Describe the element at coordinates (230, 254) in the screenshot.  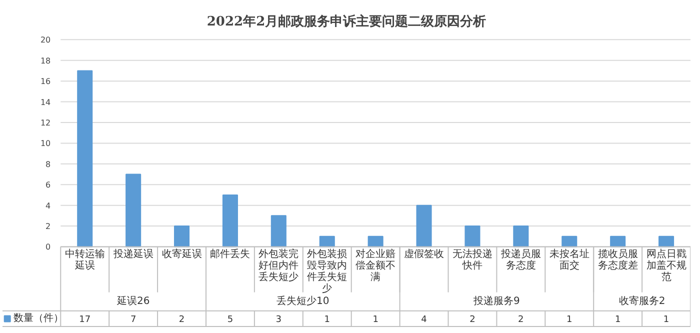
I see `x-tick-label: 邮件丢失` at that location.